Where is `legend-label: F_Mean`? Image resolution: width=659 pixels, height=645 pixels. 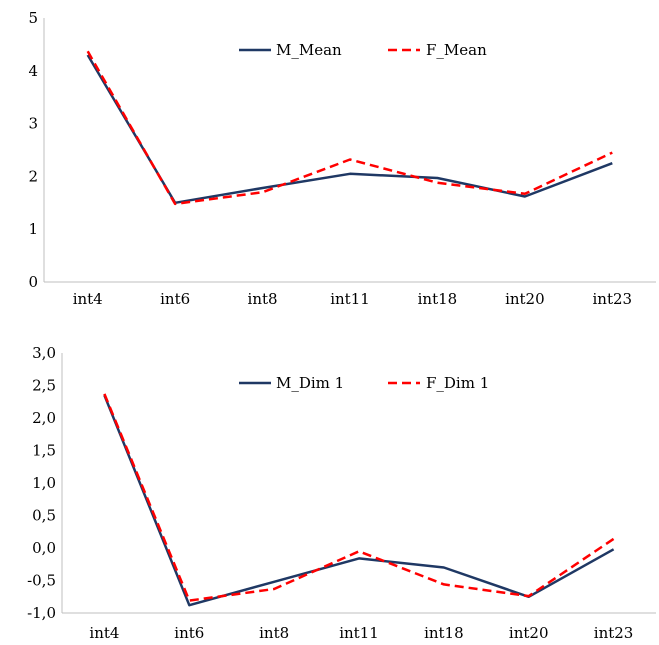 legend-label: F_Mean is located at coordinates (456, 50).